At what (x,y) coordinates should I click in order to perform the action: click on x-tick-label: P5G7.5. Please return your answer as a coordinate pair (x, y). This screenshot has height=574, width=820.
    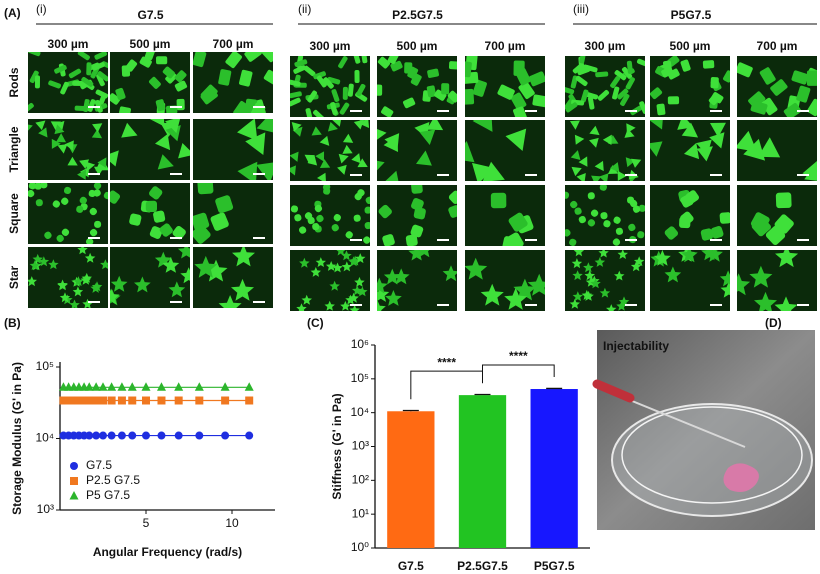
    Looking at the image, I should click on (554, 566).